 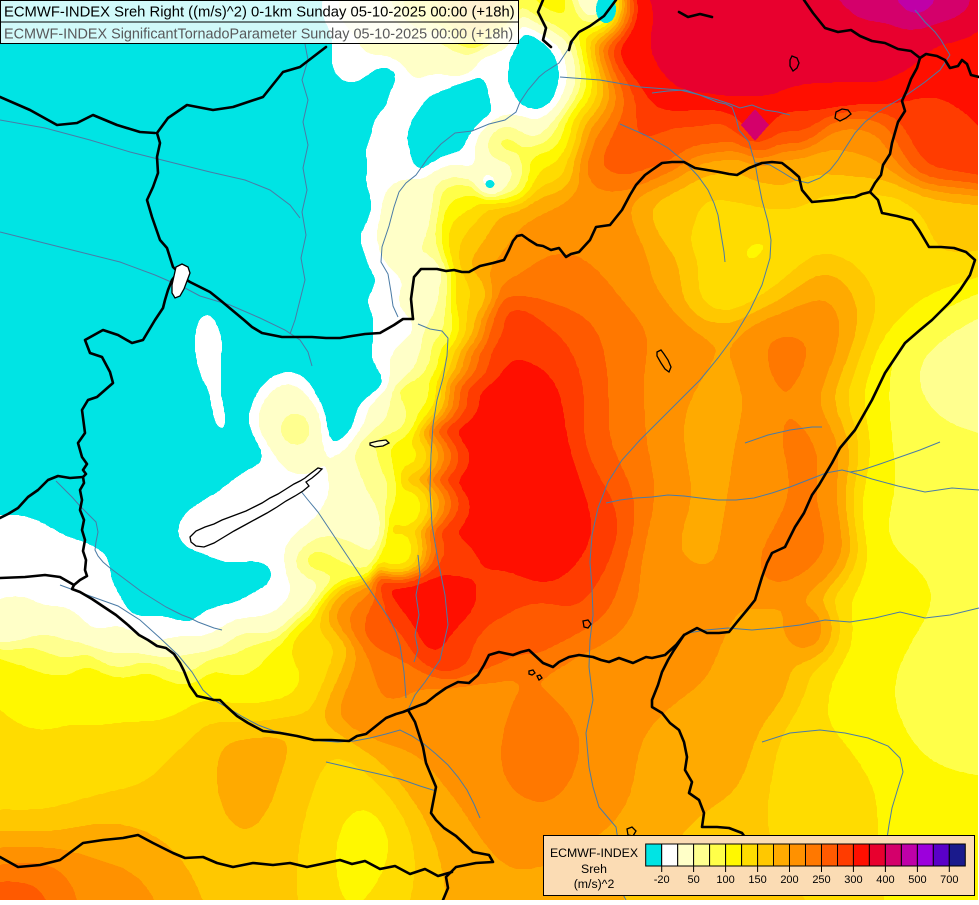 I want to click on svg-text: 300, so click(x=853, y=880).